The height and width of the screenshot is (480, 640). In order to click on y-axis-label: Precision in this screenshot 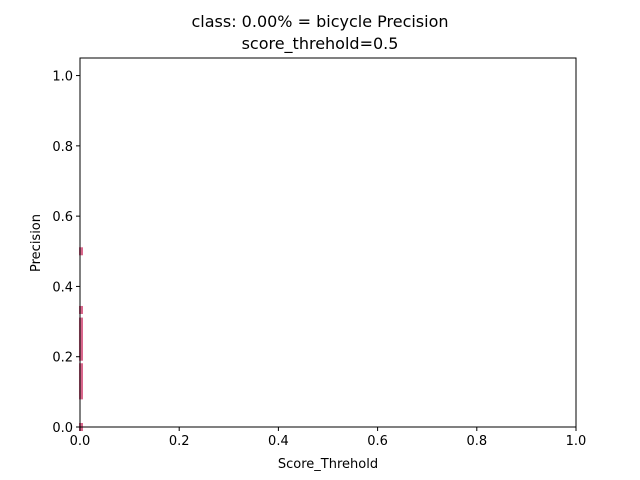, I will do `click(36, 243)`.